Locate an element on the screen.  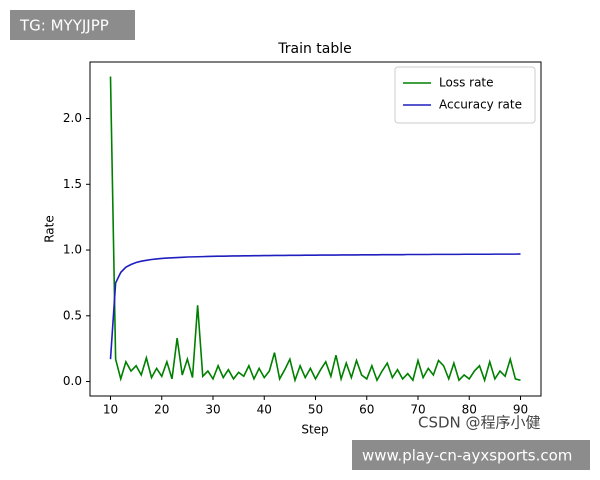
url-text: www.play-cn-ayxsports.com is located at coordinates (467, 456).